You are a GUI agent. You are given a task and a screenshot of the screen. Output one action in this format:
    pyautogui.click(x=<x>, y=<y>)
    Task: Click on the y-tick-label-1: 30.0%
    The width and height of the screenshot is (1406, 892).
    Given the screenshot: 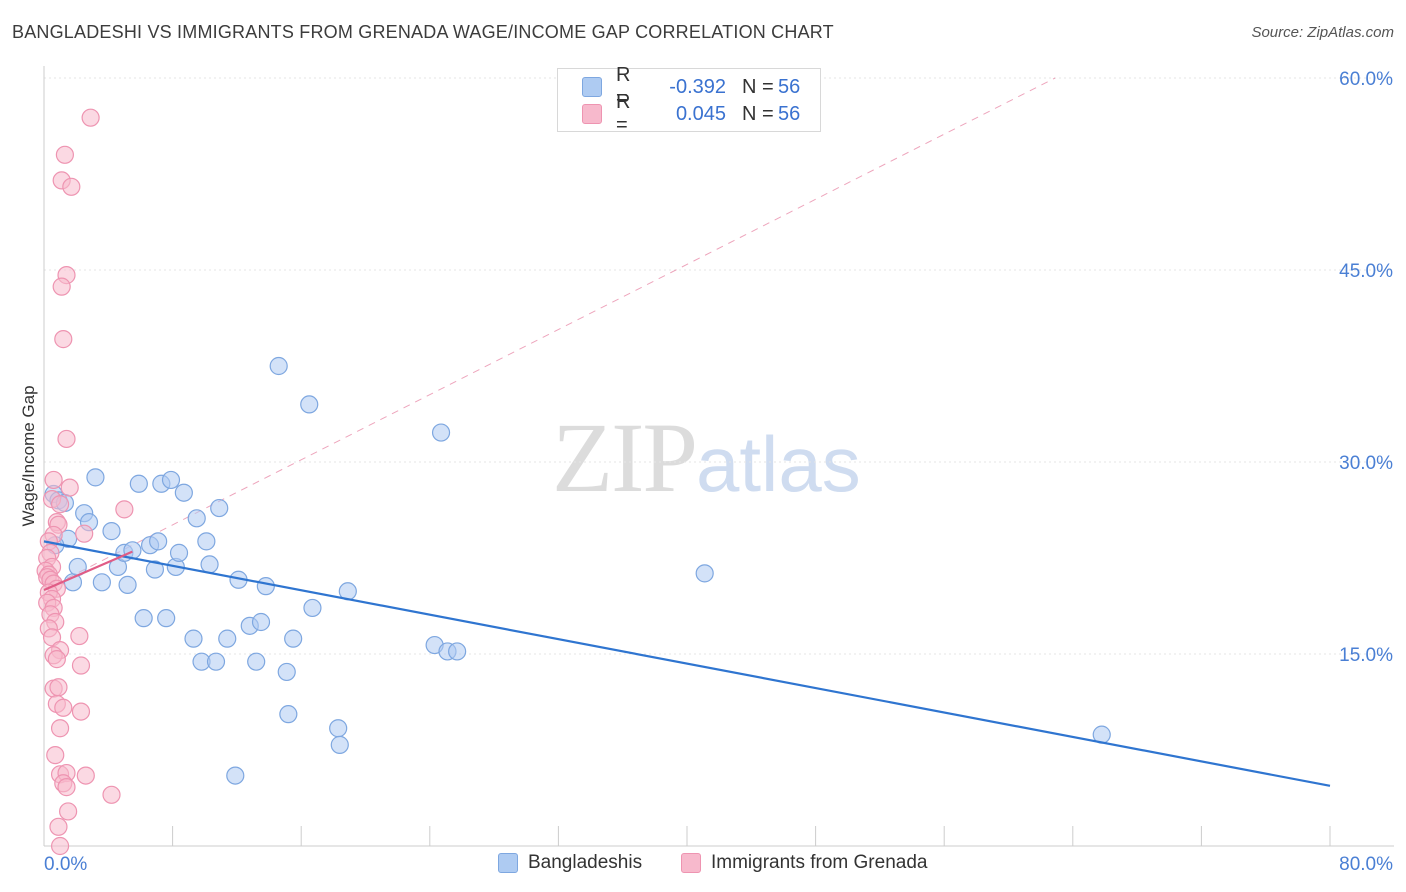 What is the action you would take?
    pyautogui.click(x=1366, y=463)
    